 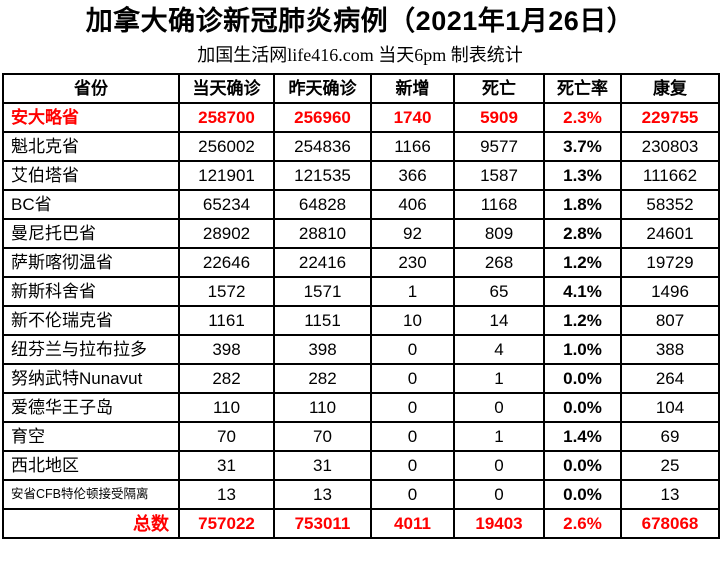 I want to click on today-confirmed-cell: 28902, so click(x=226, y=233).